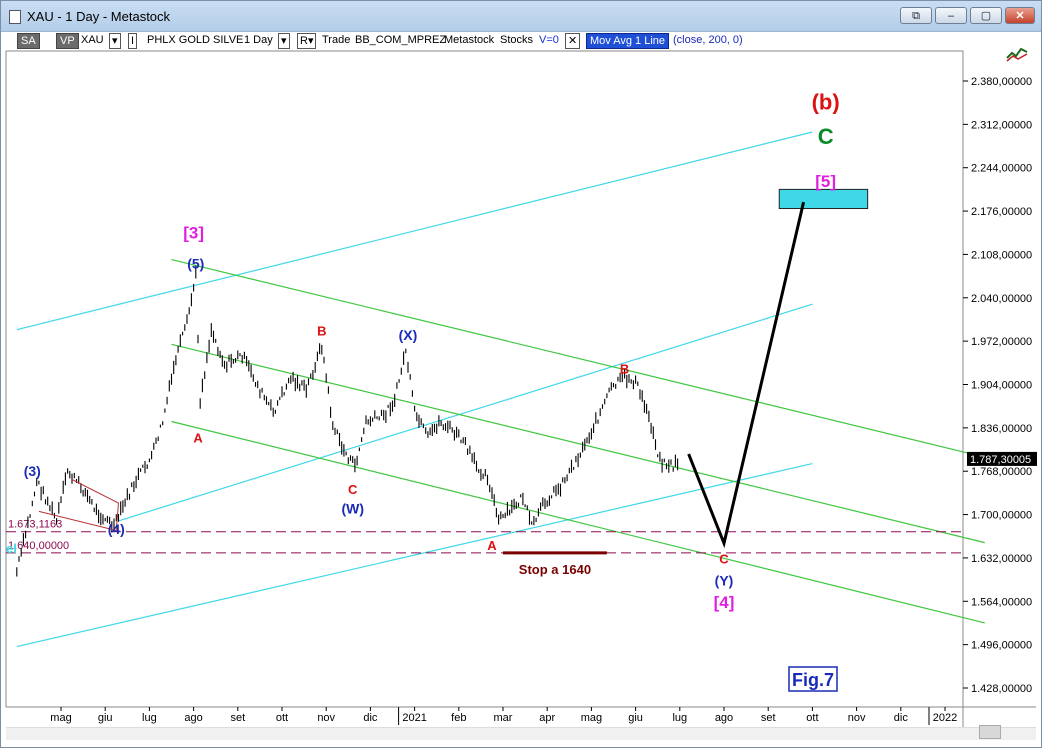  I want to click on info-button: I, so click(133, 41).